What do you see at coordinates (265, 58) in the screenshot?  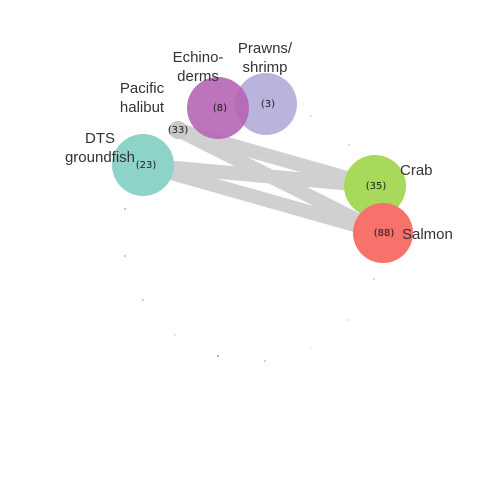 I see `label-prawns: Prawns/shrimp` at bounding box center [265, 58].